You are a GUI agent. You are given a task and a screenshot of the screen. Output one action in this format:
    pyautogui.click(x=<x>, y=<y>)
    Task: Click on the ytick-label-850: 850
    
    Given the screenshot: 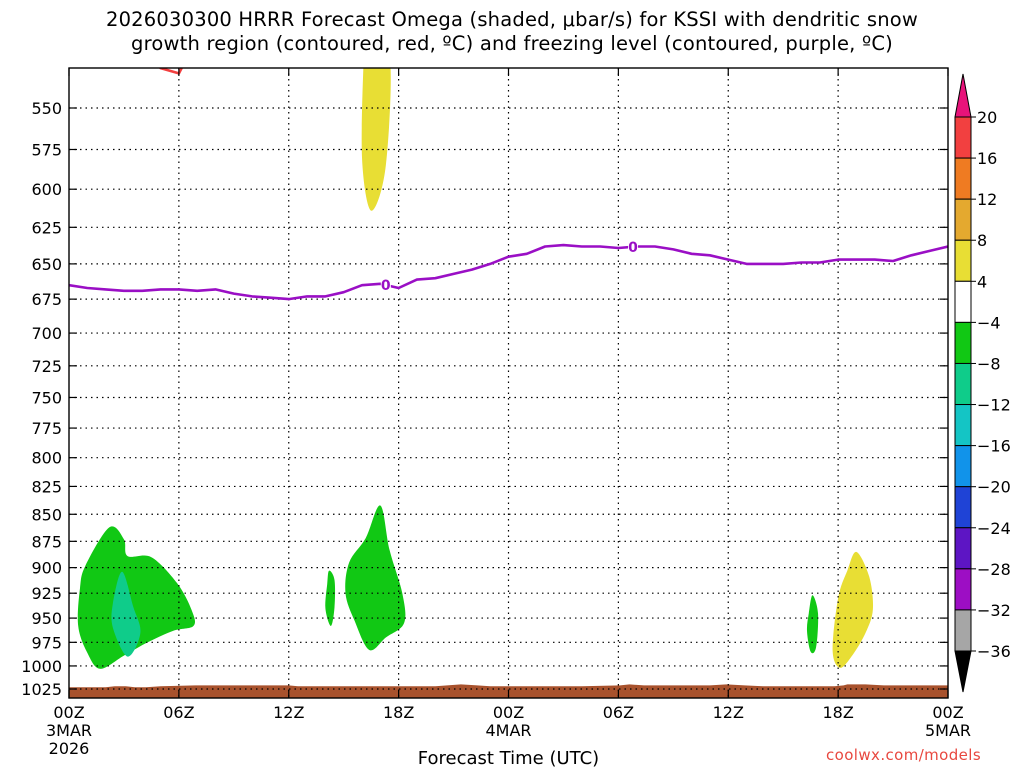 What is the action you would take?
    pyautogui.click(x=46, y=514)
    